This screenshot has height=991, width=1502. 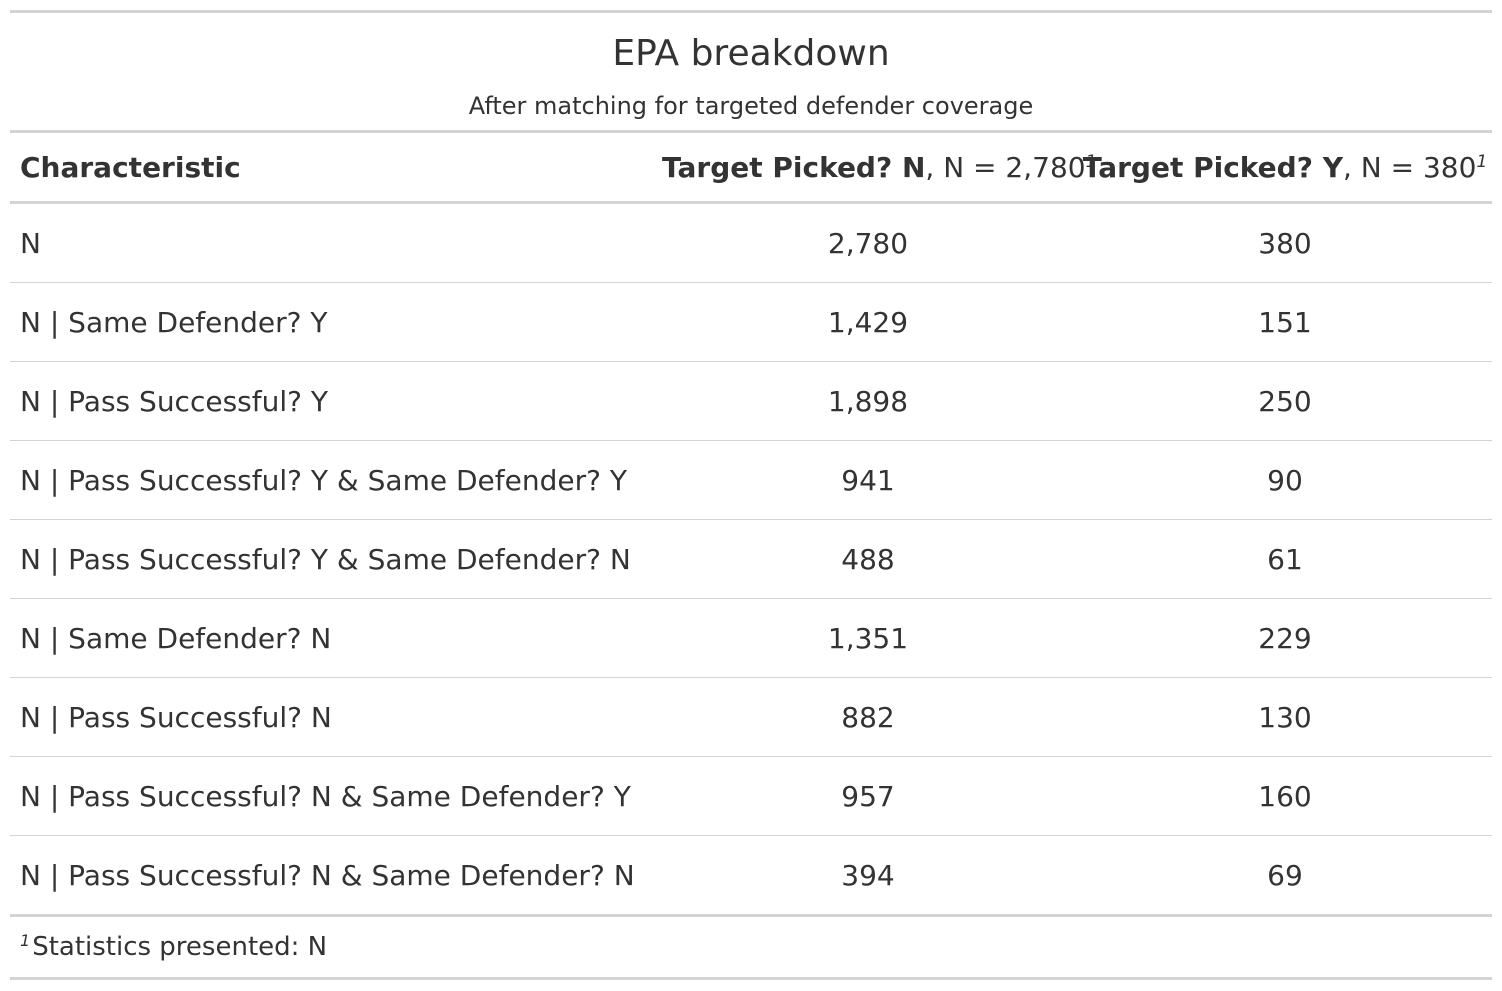 I want to click on cell-target-picked-y: 229, so click(x=1285, y=638).